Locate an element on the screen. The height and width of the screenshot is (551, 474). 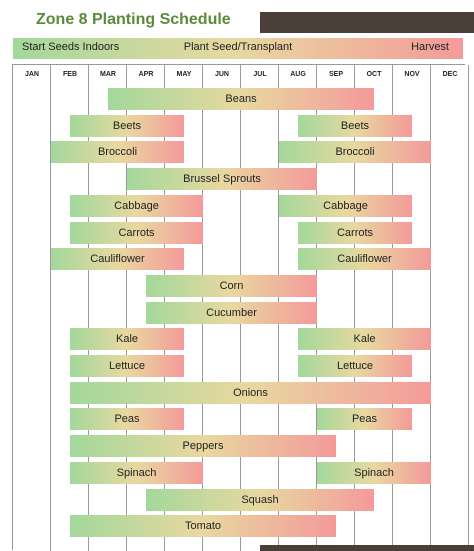
crop-label: Onions is located at coordinates (250, 392).